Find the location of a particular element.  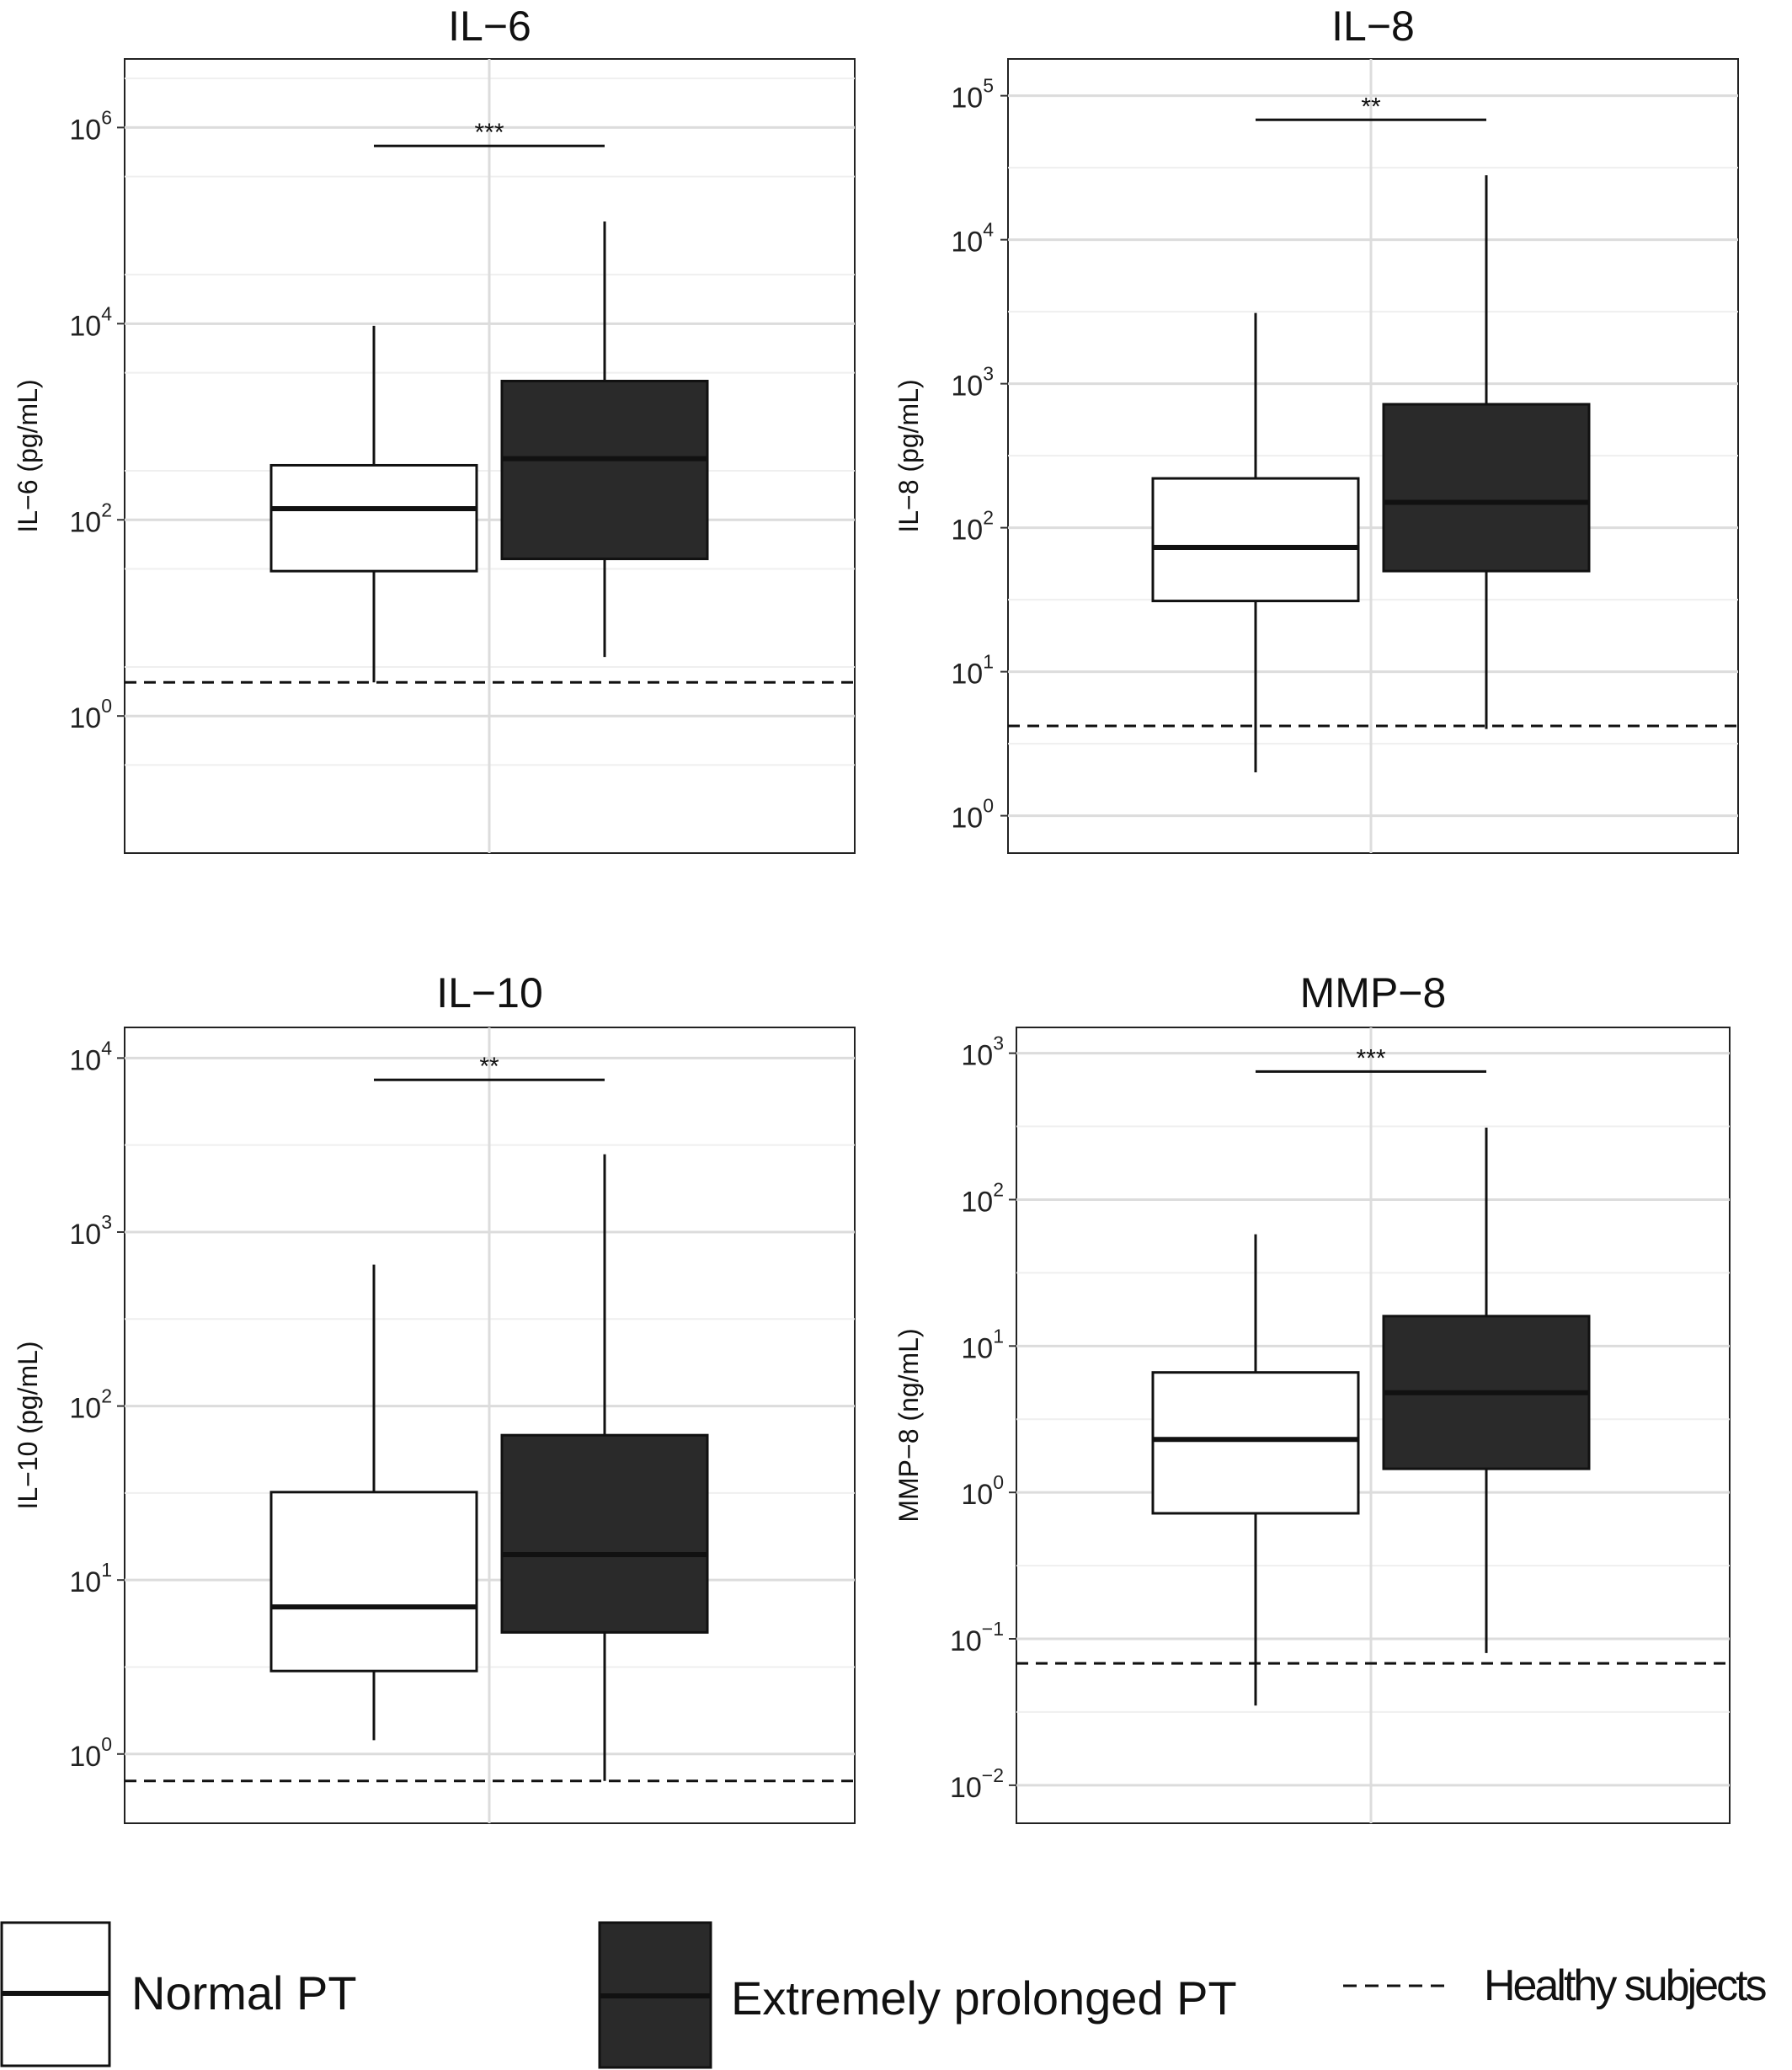

legend-label-healthy-subjects: Healthy subjects is located at coordinates (1625, 1986).